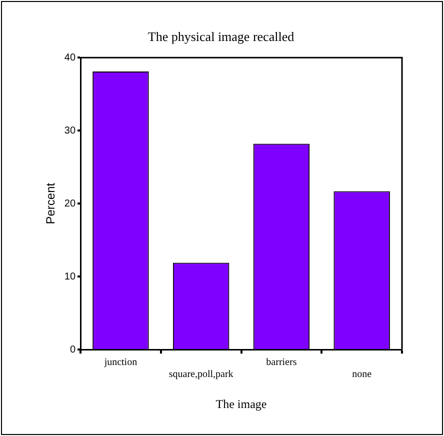 The height and width of the screenshot is (436, 444). Describe the element at coordinates (73, 350) in the screenshot. I see `y-tick-label: 0` at that location.